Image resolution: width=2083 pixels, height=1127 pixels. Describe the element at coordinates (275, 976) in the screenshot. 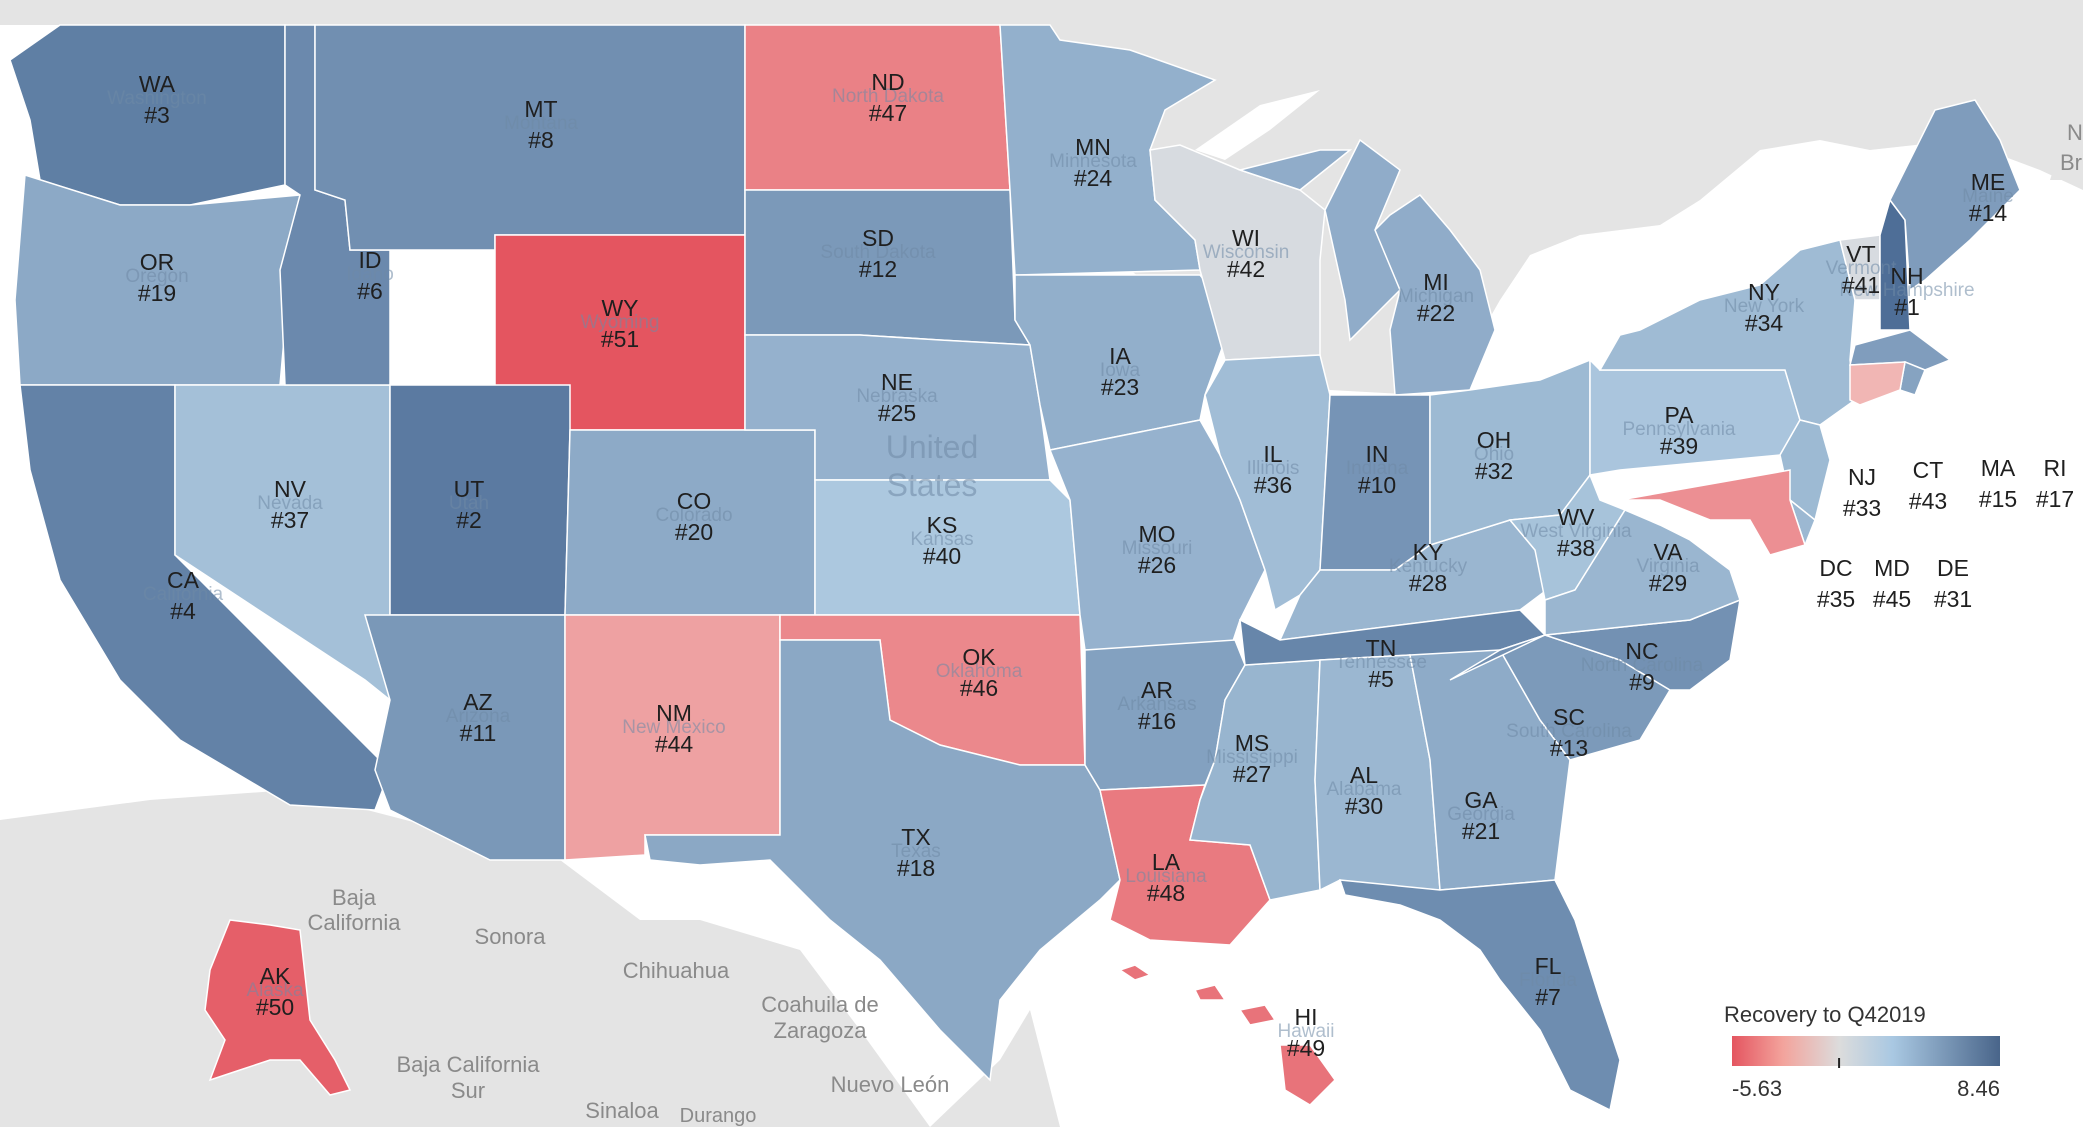

I see `state-abbr-ak: AK` at that location.